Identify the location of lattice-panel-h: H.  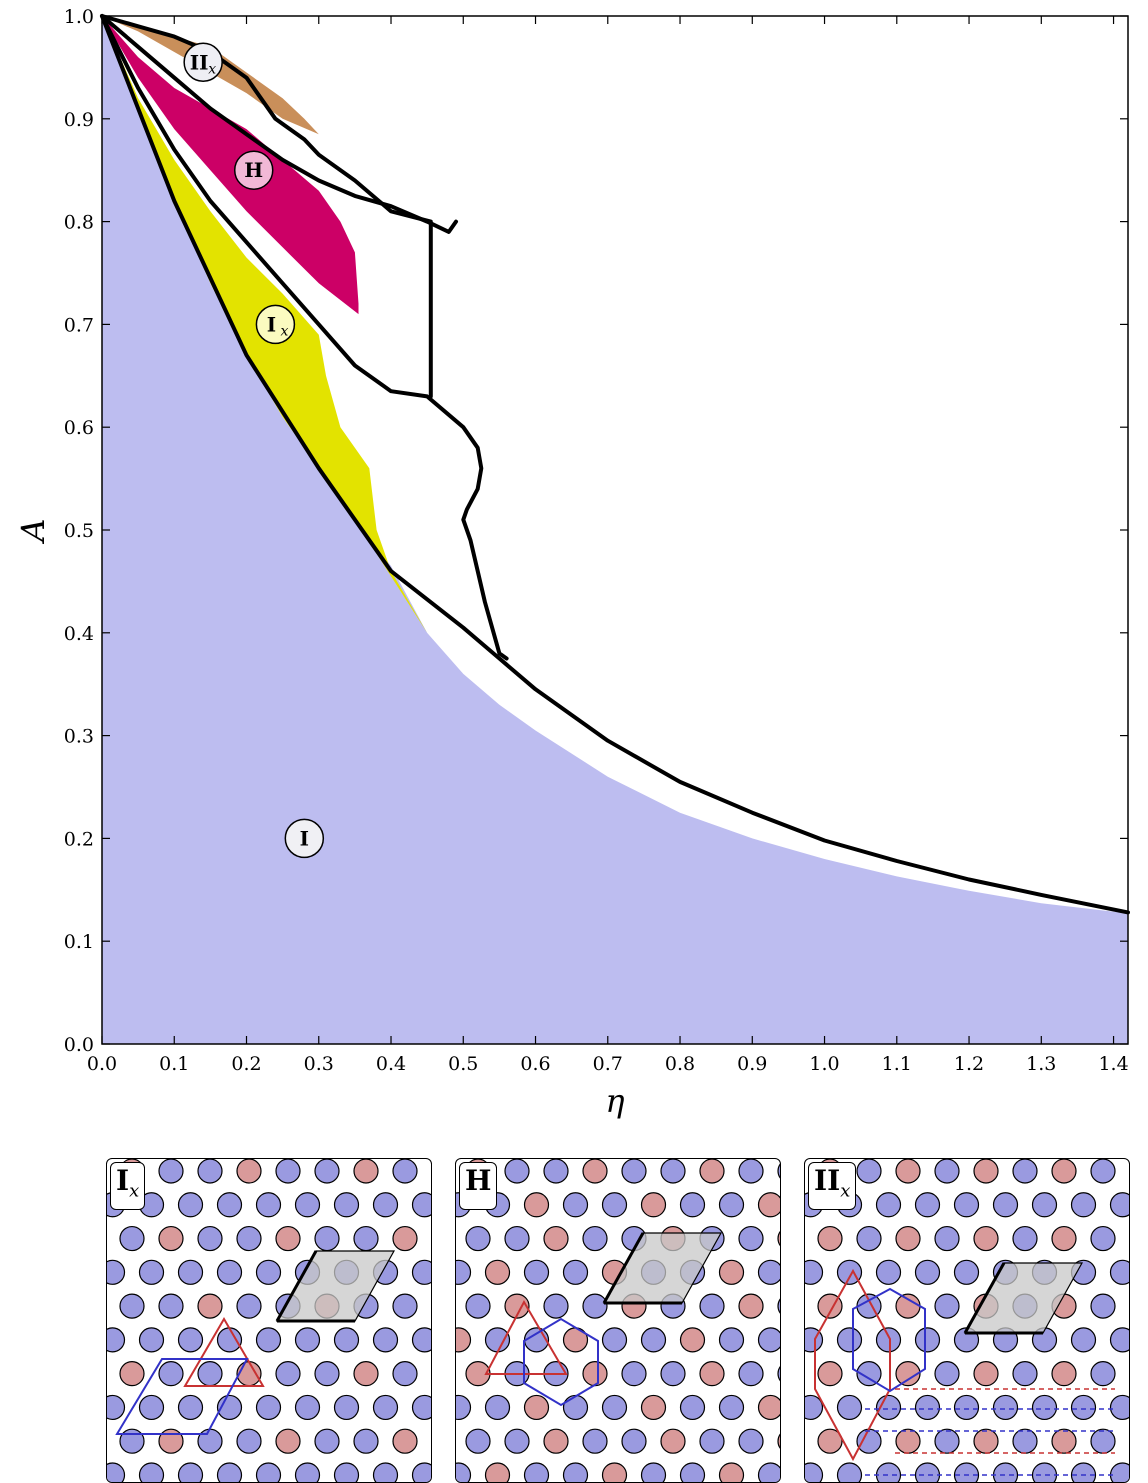
(618, 1320).